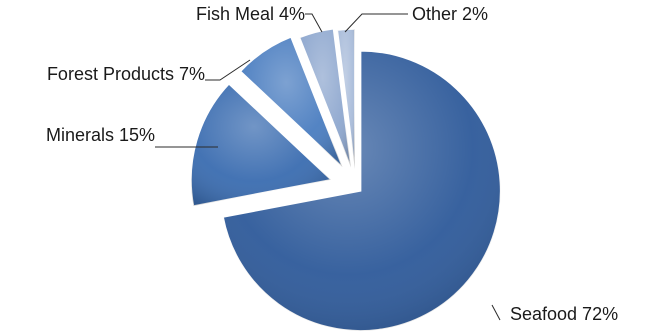 The image size is (652, 335). I want to click on label-other: Other 2%, so click(450, 14).